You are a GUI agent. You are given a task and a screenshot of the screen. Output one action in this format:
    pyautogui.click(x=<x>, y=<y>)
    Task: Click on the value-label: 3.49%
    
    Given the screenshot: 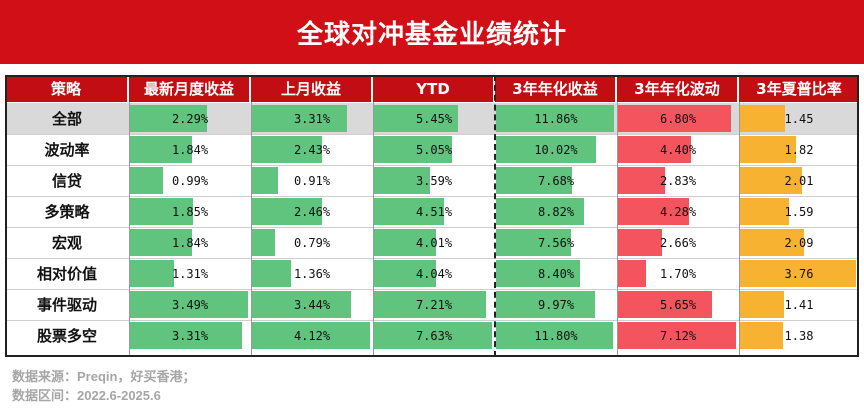 What is the action you would take?
    pyautogui.click(x=190, y=304)
    